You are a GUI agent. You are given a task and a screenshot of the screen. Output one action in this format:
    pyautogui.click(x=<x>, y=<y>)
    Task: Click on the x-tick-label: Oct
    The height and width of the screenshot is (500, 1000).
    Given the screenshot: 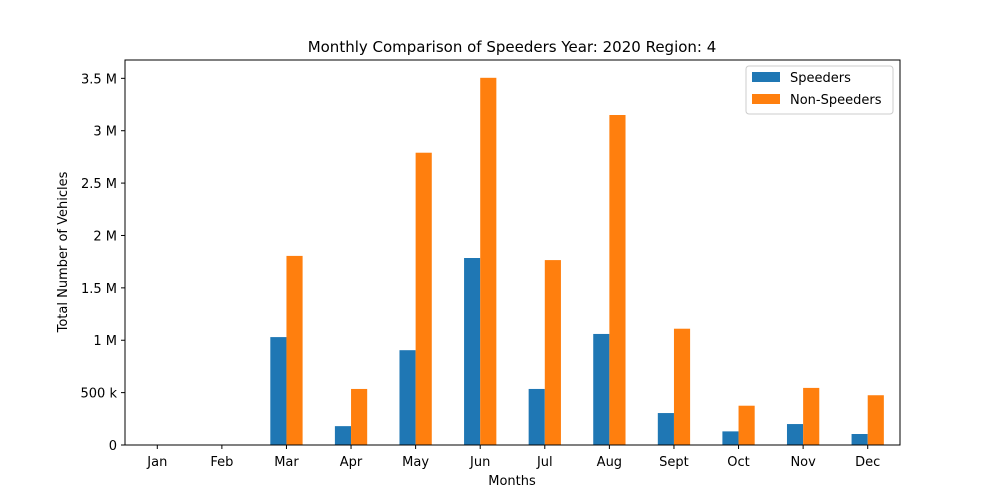 What is the action you would take?
    pyautogui.click(x=738, y=462)
    